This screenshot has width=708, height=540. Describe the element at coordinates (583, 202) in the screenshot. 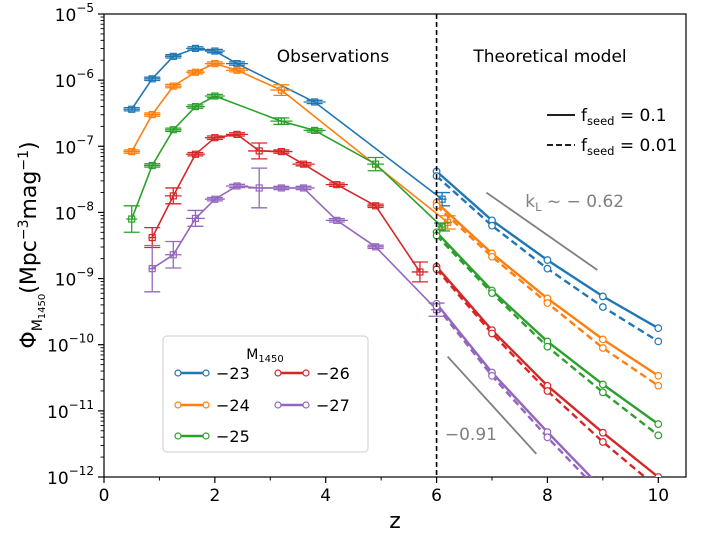

I see `slope-kl-value: ~ − 0.62` at that location.